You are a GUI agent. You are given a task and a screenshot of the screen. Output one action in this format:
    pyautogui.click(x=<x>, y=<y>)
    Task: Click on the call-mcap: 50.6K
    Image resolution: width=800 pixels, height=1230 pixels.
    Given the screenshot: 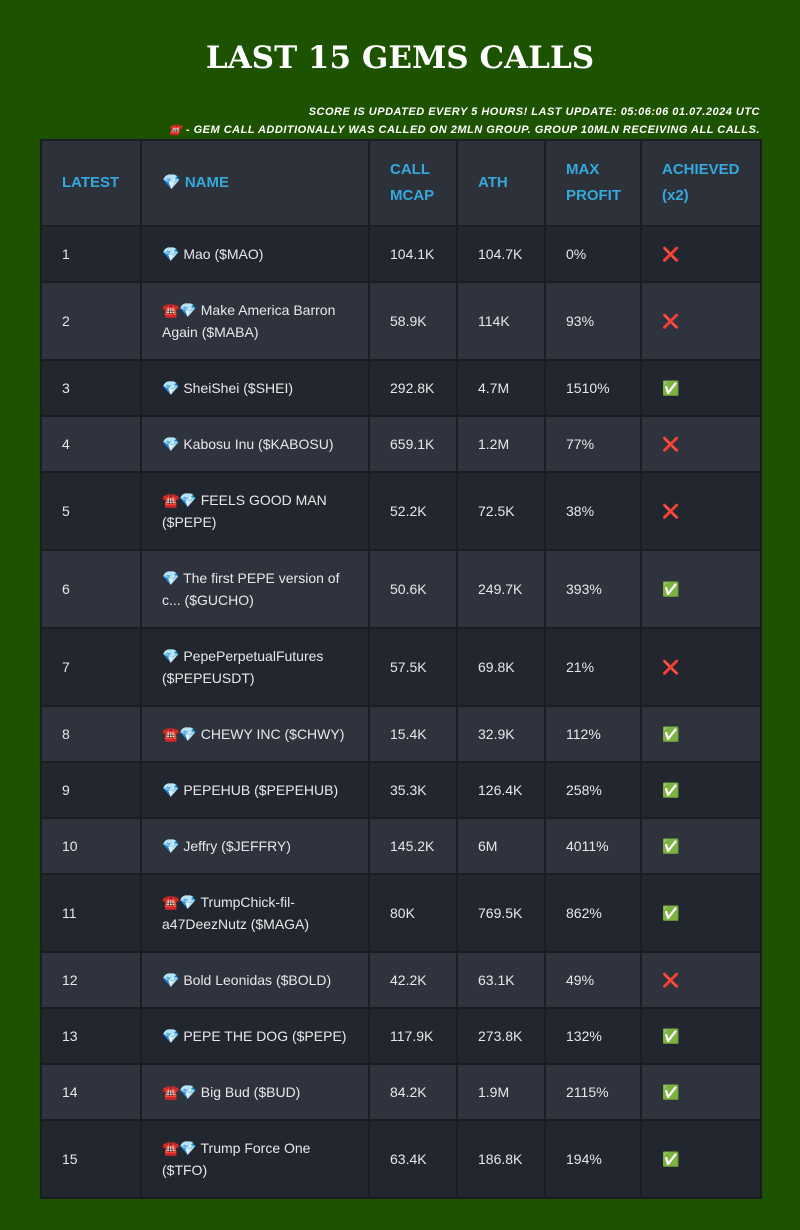 What is the action you would take?
    pyautogui.click(x=413, y=589)
    